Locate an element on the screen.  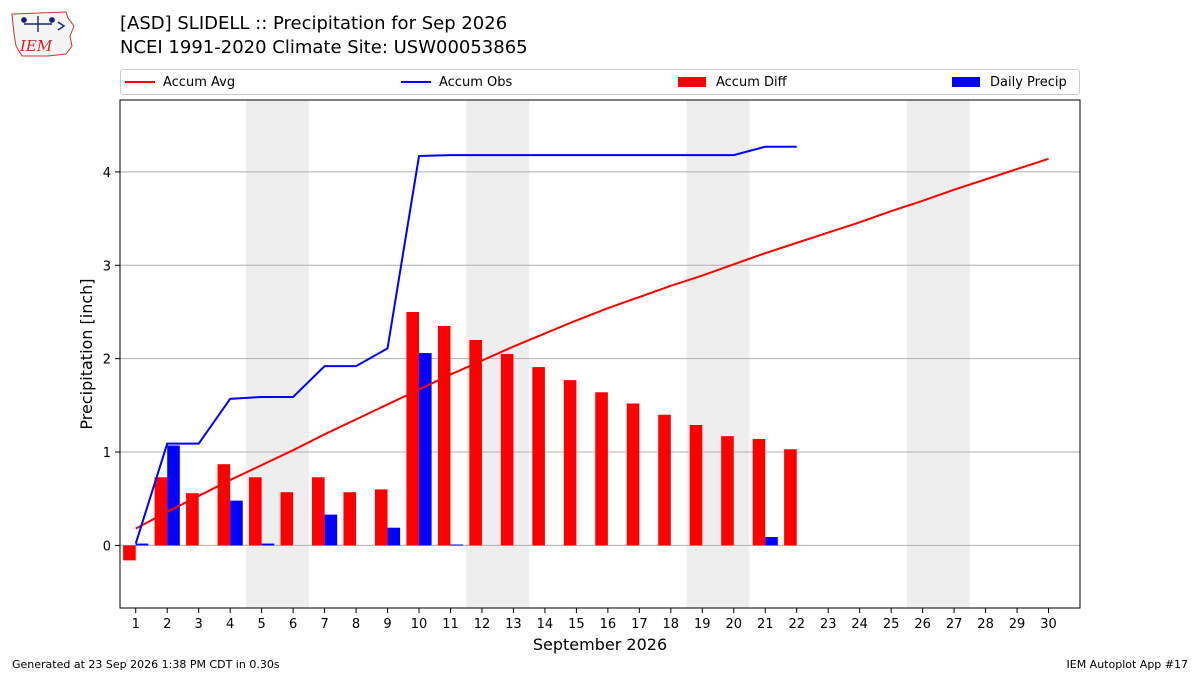
x-tick-label: 24 is located at coordinates (859, 624).